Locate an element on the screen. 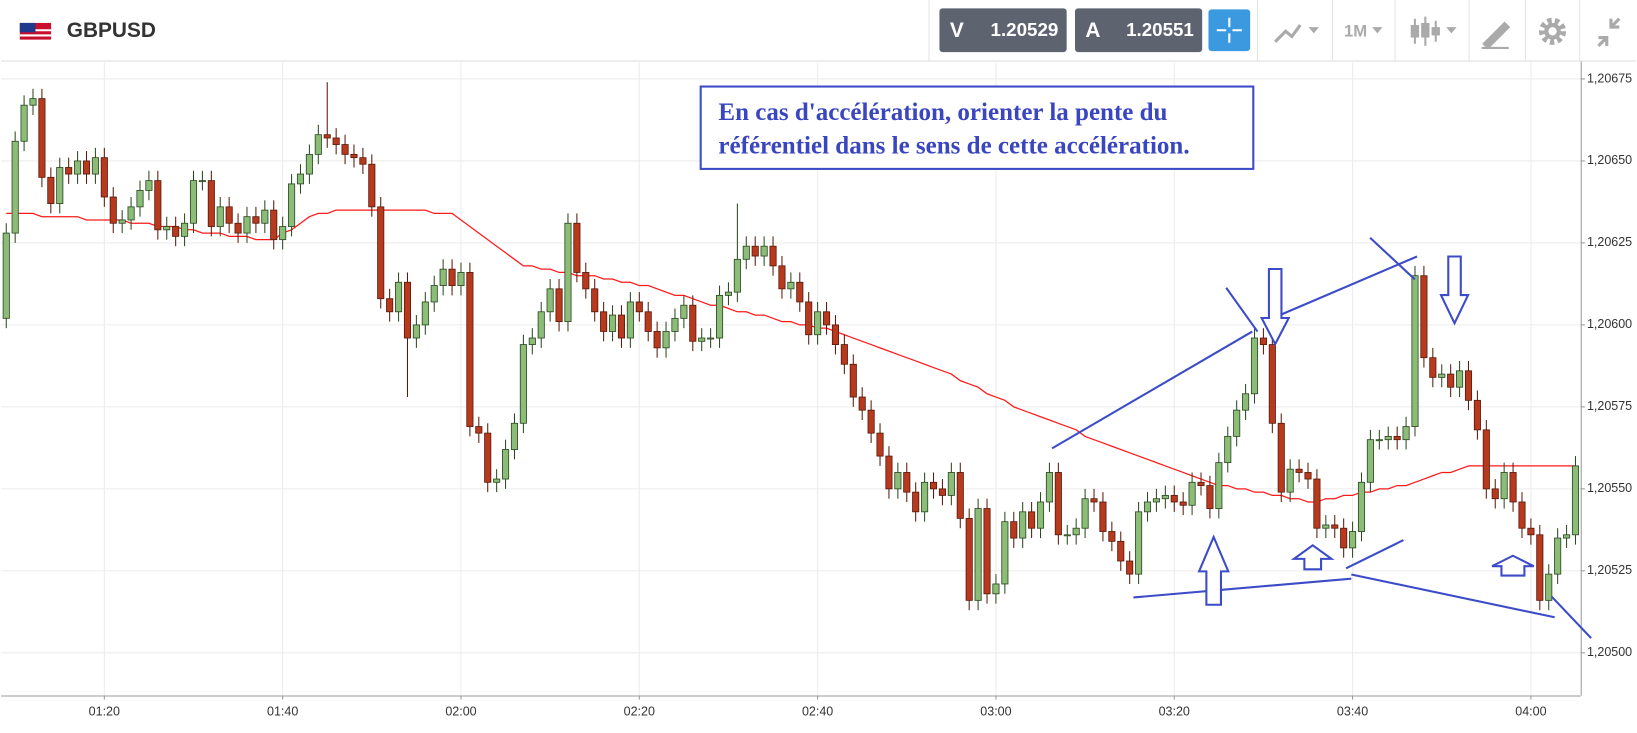 This screenshot has width=1637, height=733. candles-button is located at coordinates (1433, 31).